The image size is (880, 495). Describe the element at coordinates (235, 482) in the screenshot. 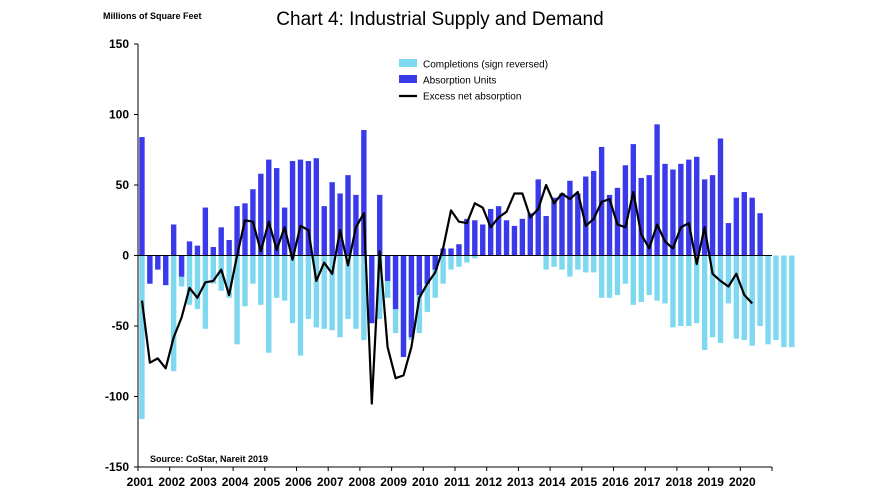

I see `x-tick-label: 2004` at that location.